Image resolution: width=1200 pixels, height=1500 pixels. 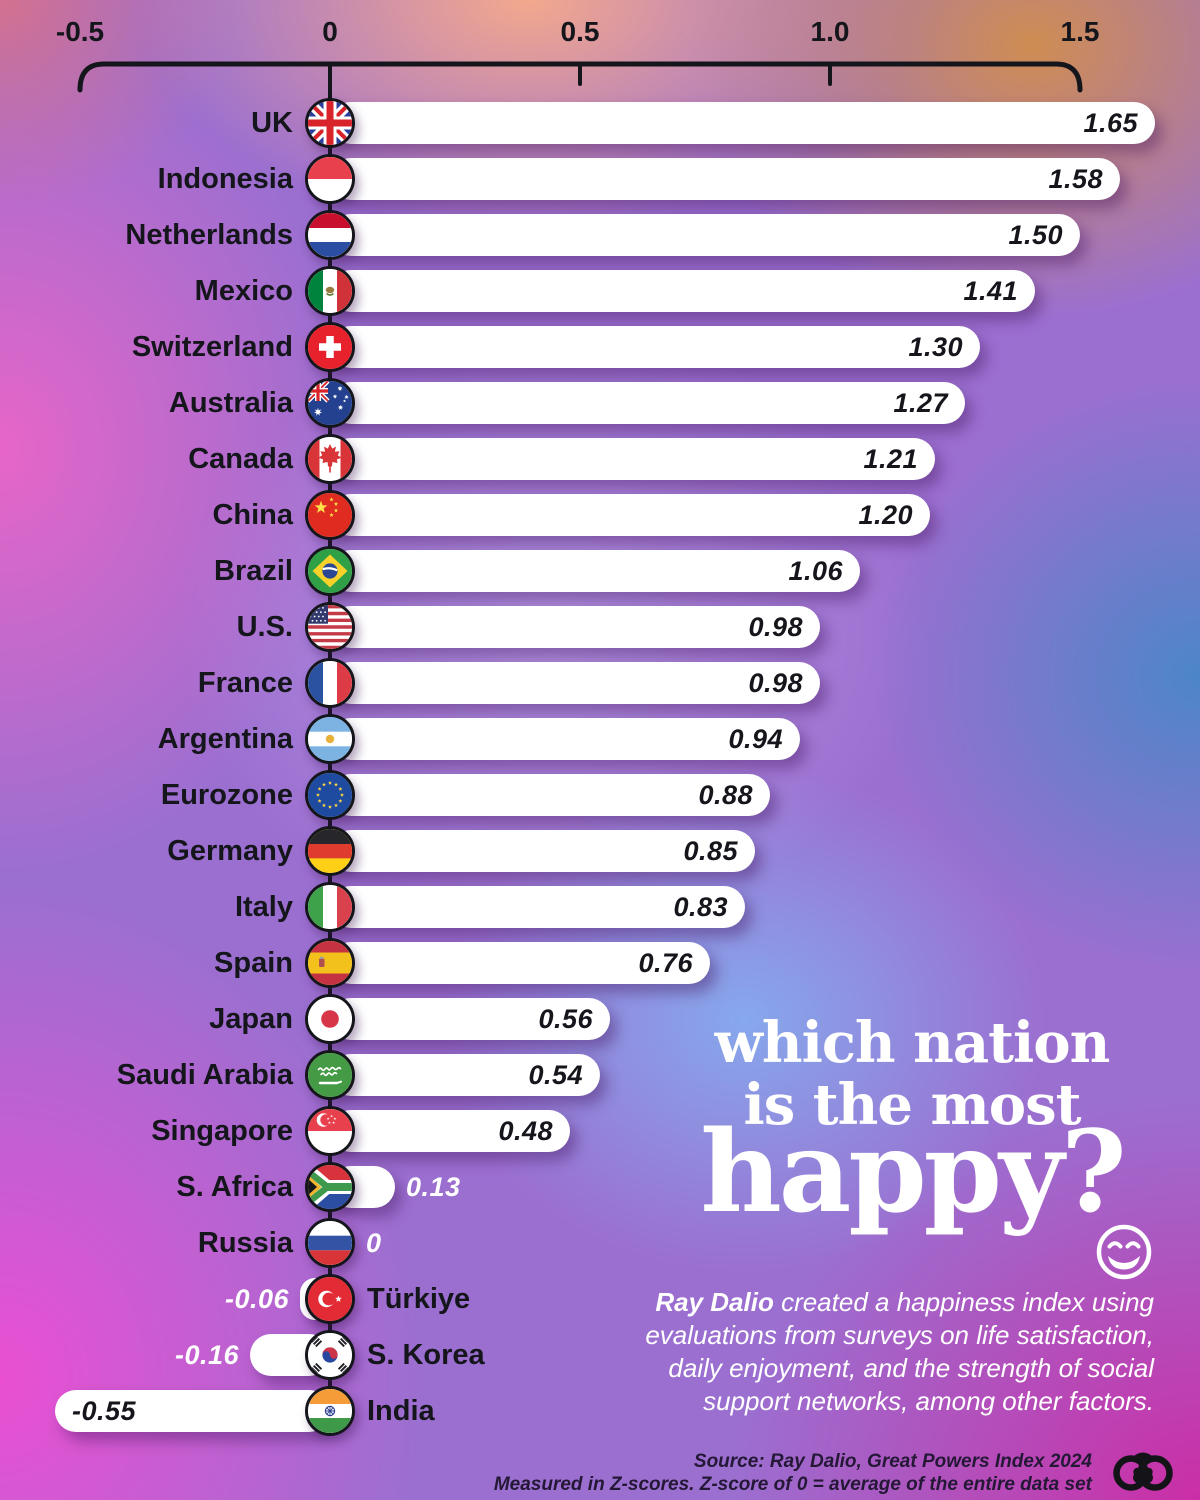 I want to click on axis-tick-label: 1.0, so click(x=830, y=31).